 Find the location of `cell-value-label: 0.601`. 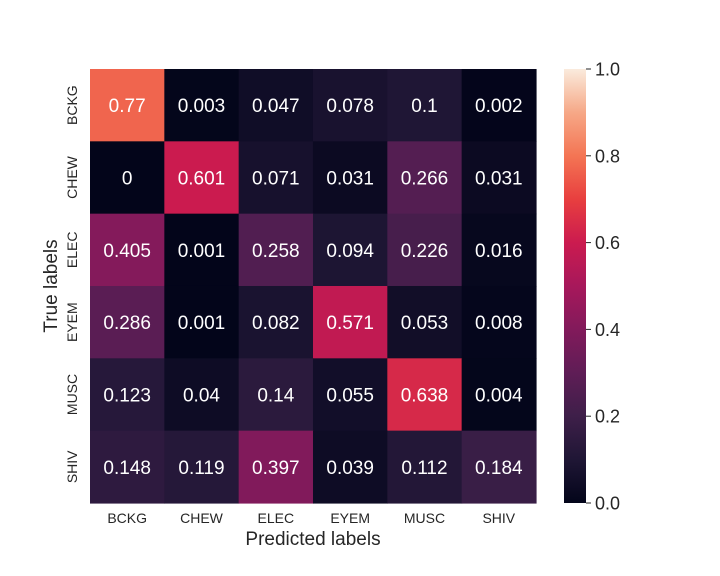

cell-value-label: 0.601 is located at coordinates (202, 178).